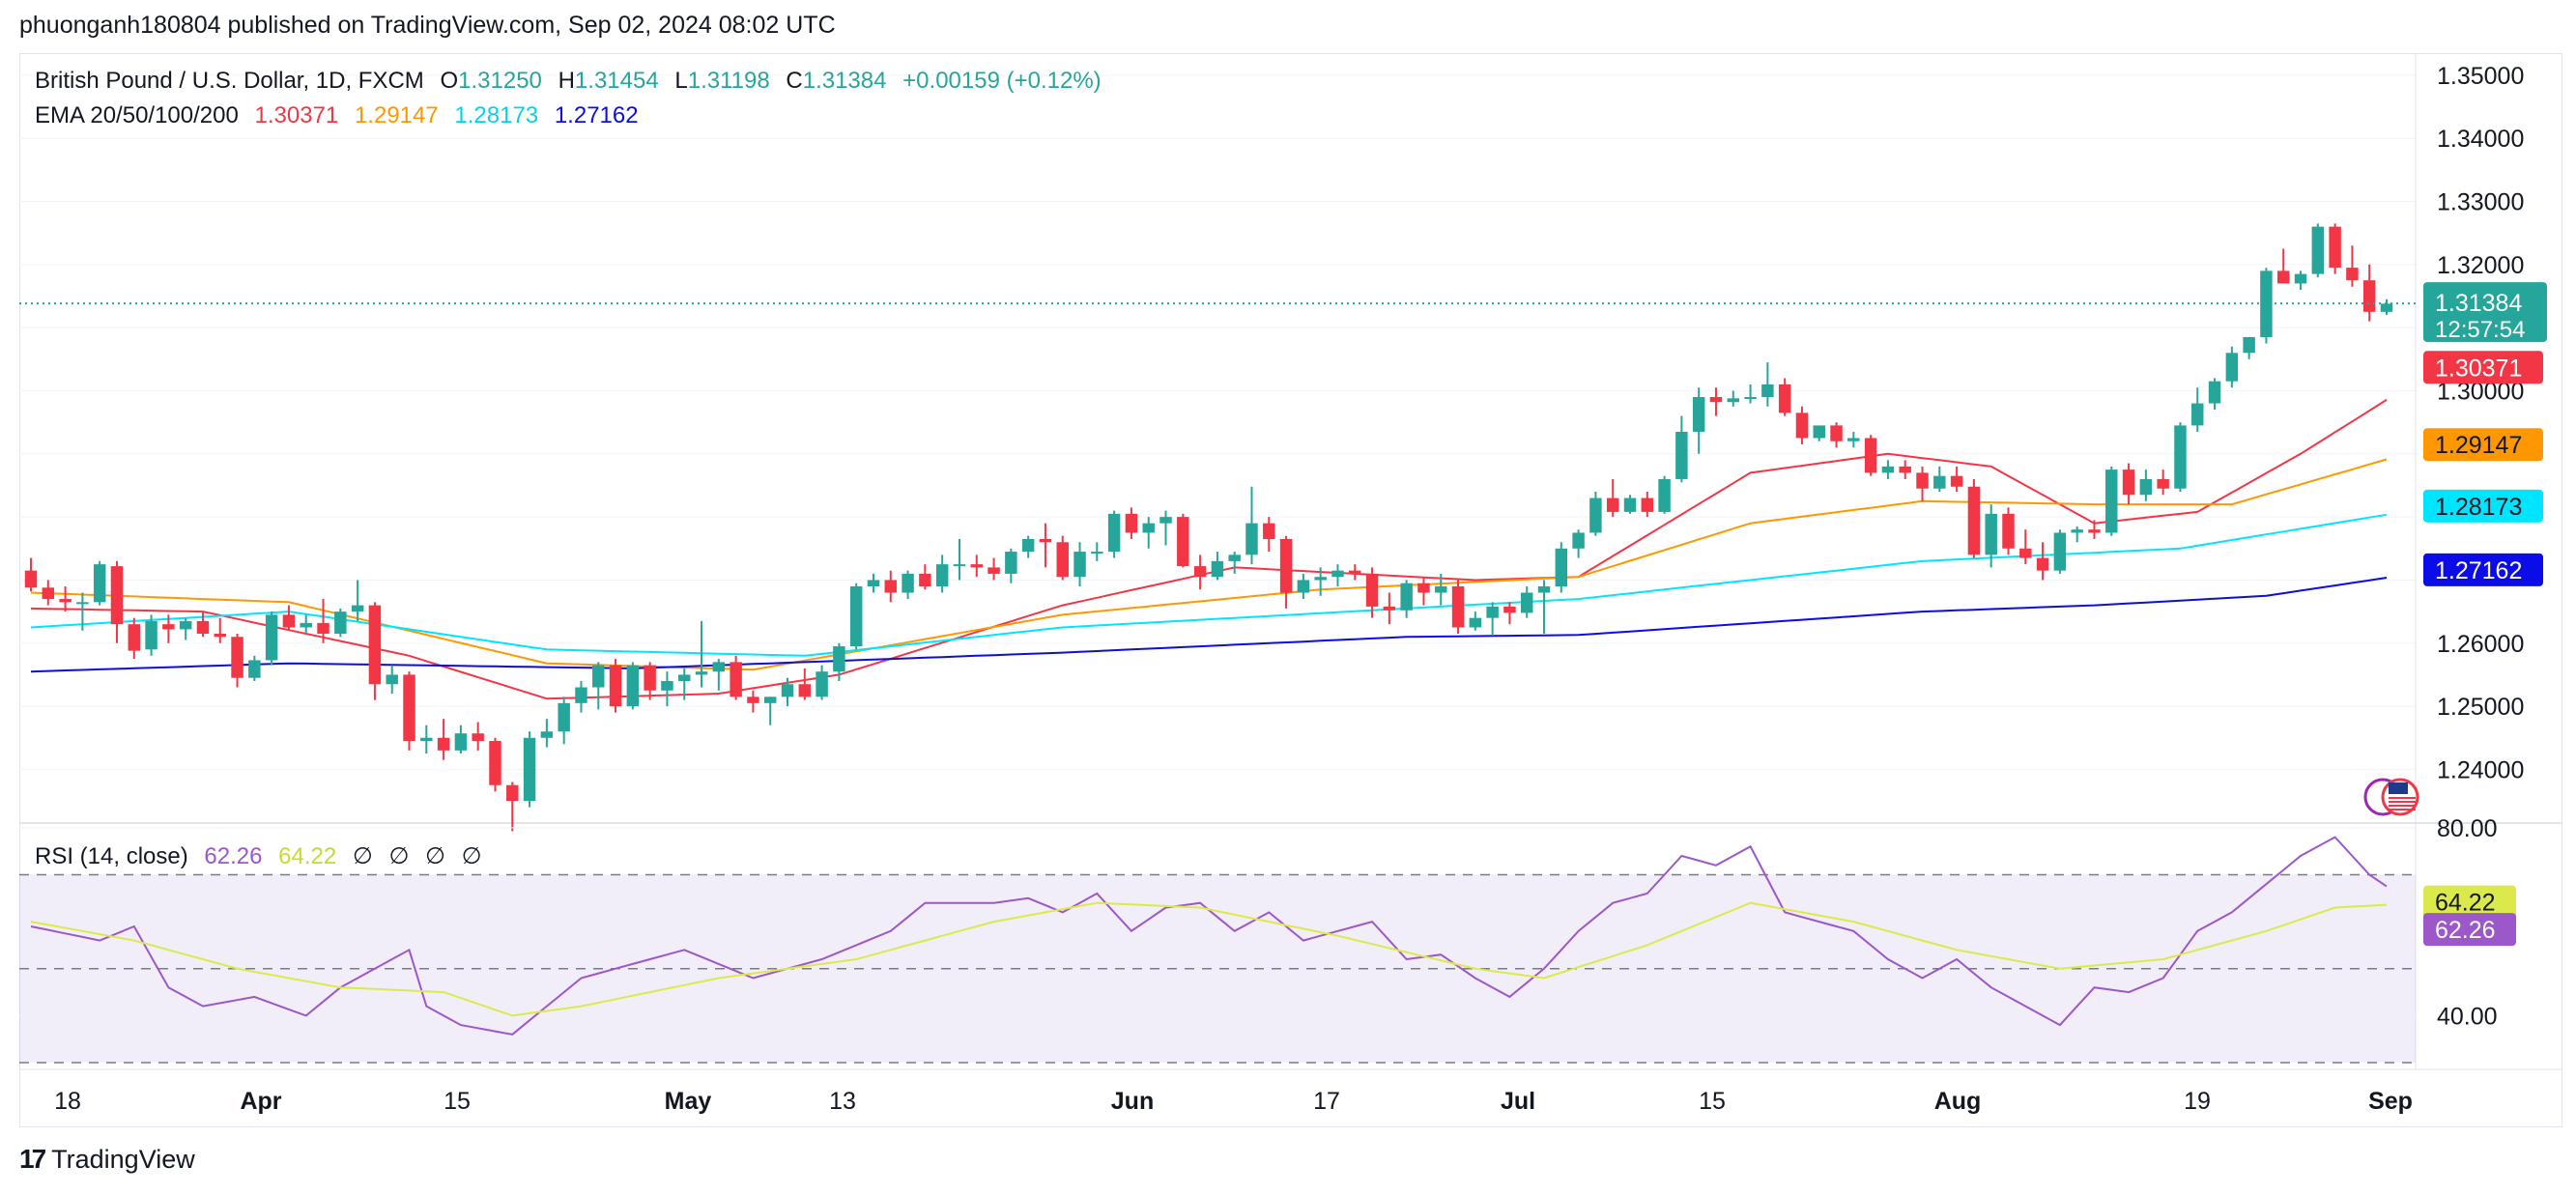  Describe the element at coordinates (2466, 930) in the screenshot. I see `rsi-badge-text: 62.26` at that location.